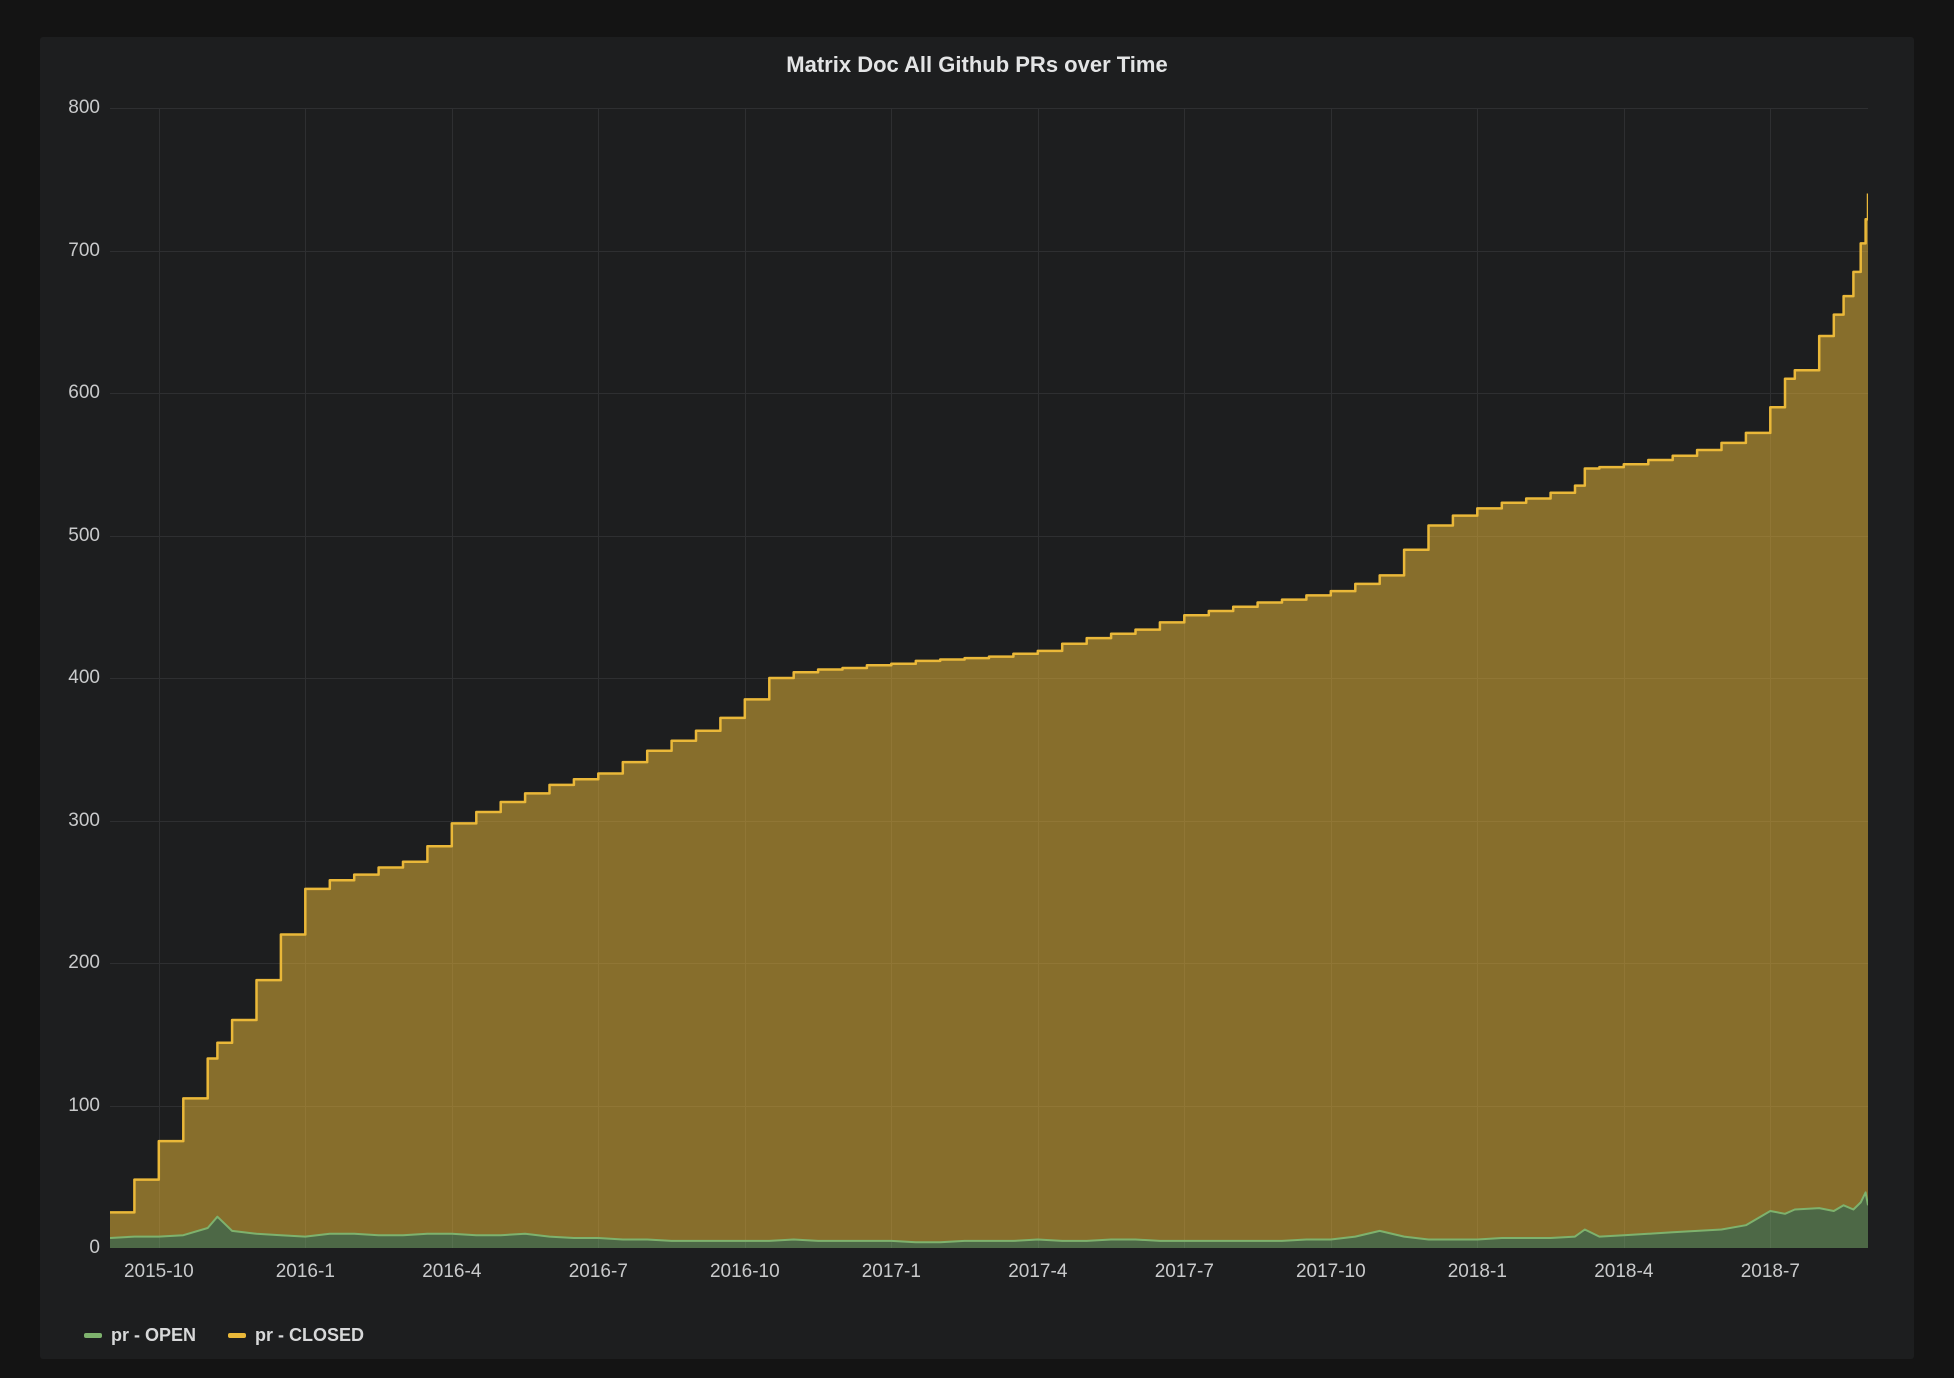  Describe the element at coordinates (158, 1271) in the screenshot. I see `x-tick-label: 2015-10` at that location.